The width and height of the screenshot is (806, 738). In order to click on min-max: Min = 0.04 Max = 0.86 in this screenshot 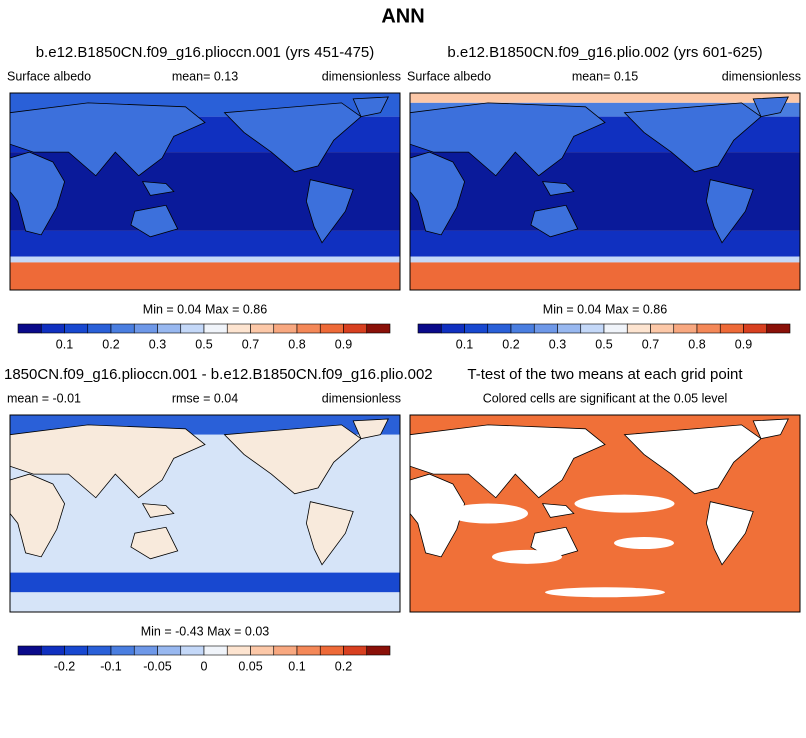, I will do `click(605, 309)`.